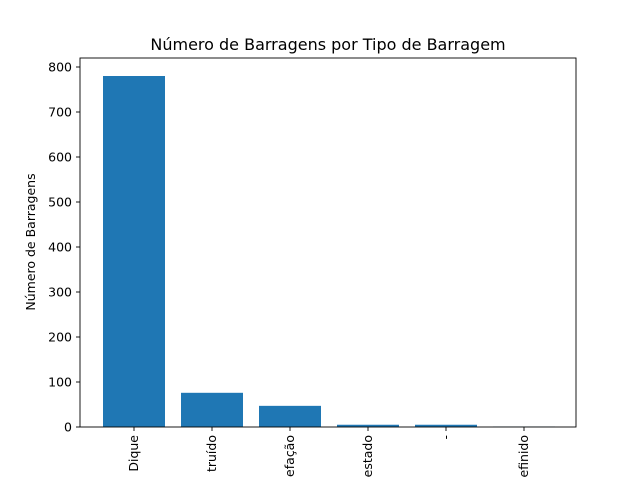 This screenshot has width=640, height=480. I want to click on x-axis-ticks: Dique truído efação estado - efinido, so click(328, 452).